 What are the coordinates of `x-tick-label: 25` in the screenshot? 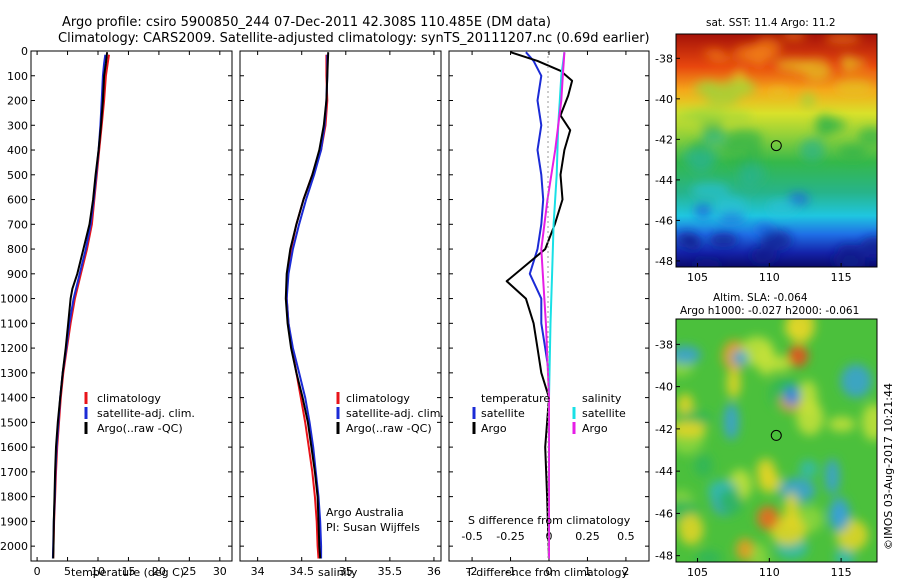 It's located at (189, 571).